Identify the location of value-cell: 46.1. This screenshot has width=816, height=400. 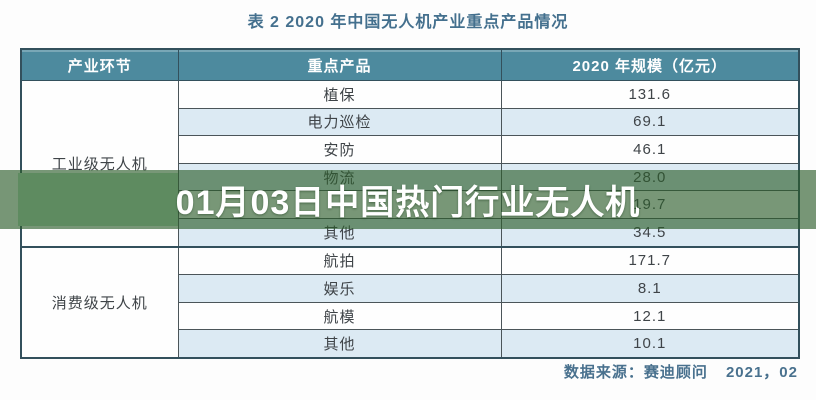
(650, 149).